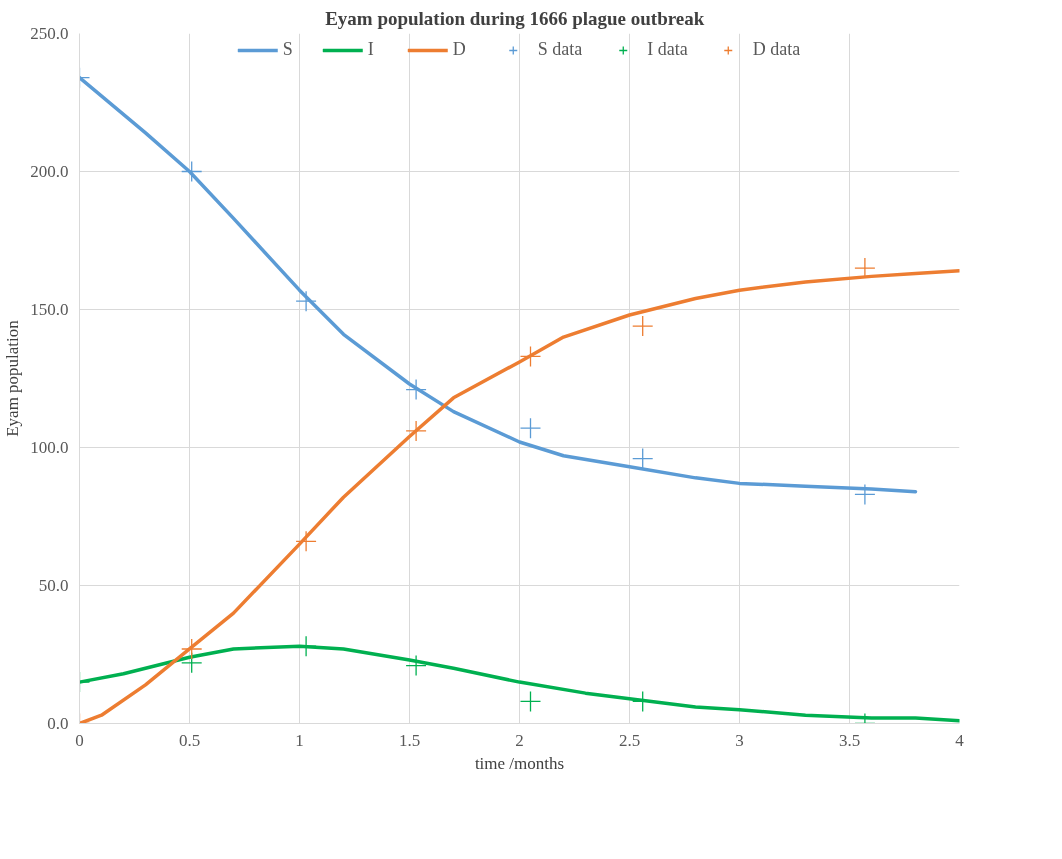 The width and height of the screenshot is (1062, 859). Describe the element at coordinates (371, 49) in the screenshot. I see `legend-label: I` at that location.